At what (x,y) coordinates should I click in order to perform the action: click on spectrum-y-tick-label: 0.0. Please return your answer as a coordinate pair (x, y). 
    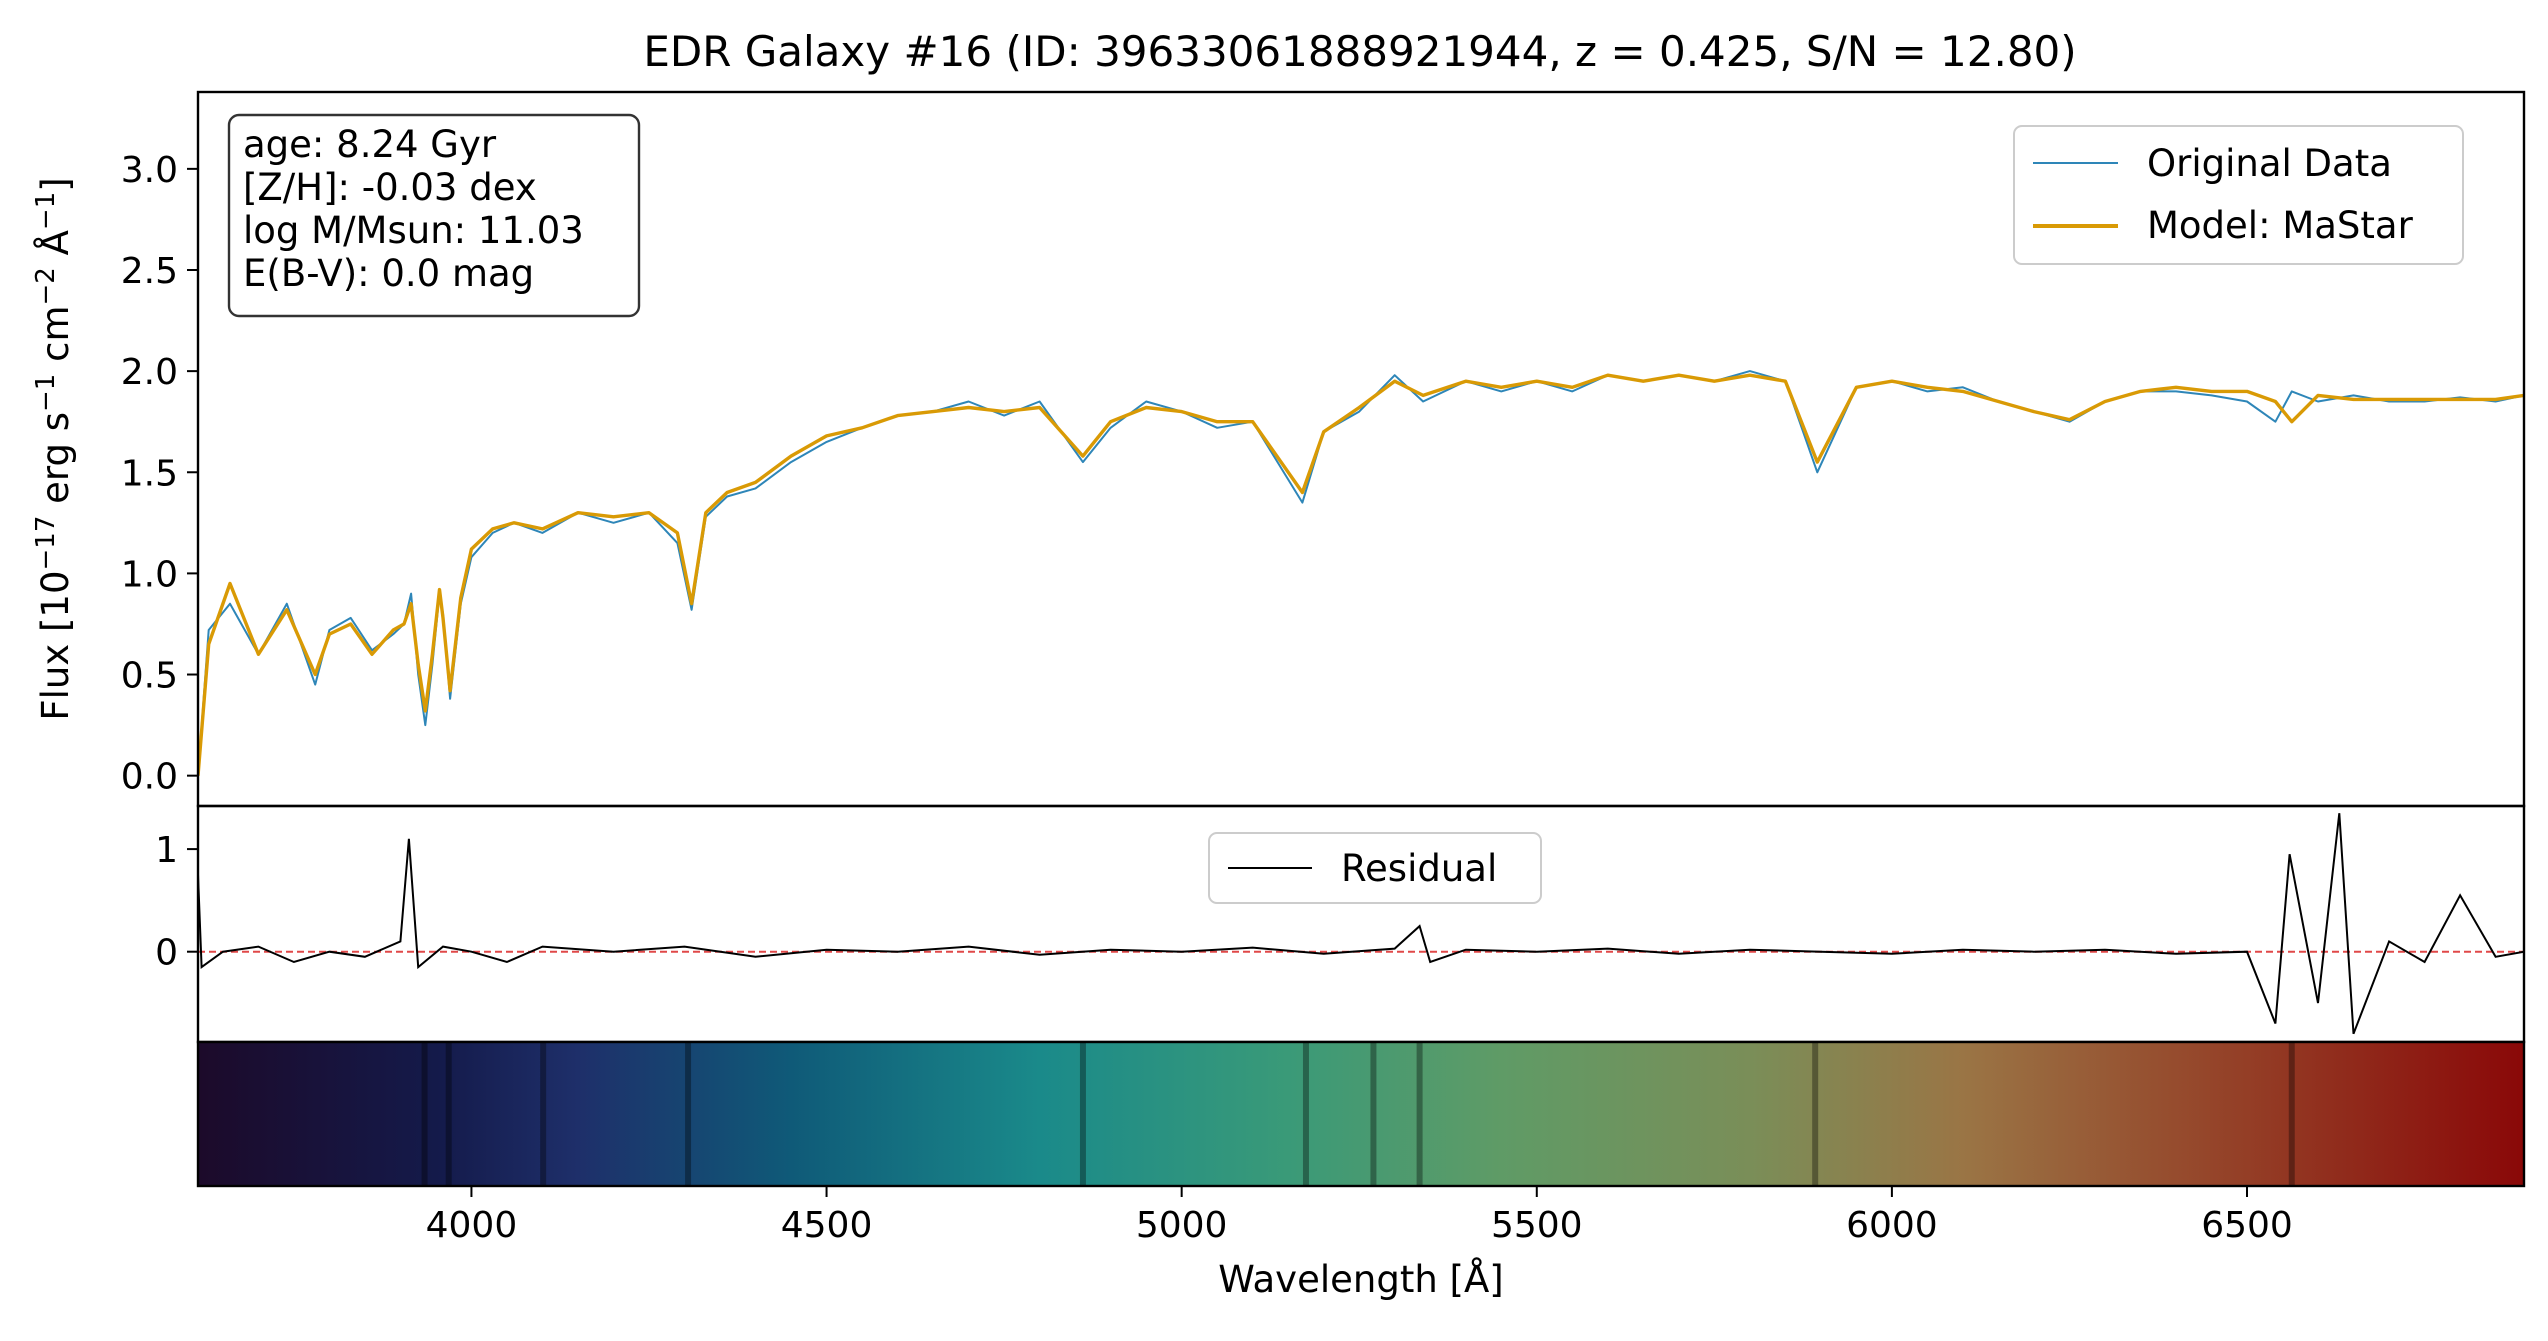
    Looking at the image, I should click on (149, 777).